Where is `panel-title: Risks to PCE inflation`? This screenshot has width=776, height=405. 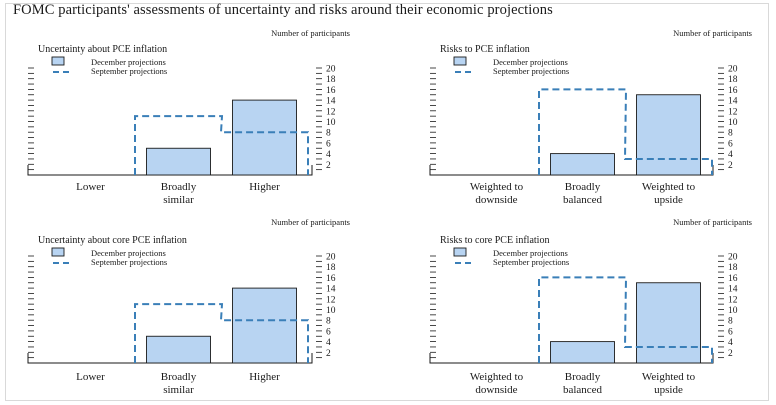 panel-title: Risks to PCE inflation is located at coordinates (485, 49).